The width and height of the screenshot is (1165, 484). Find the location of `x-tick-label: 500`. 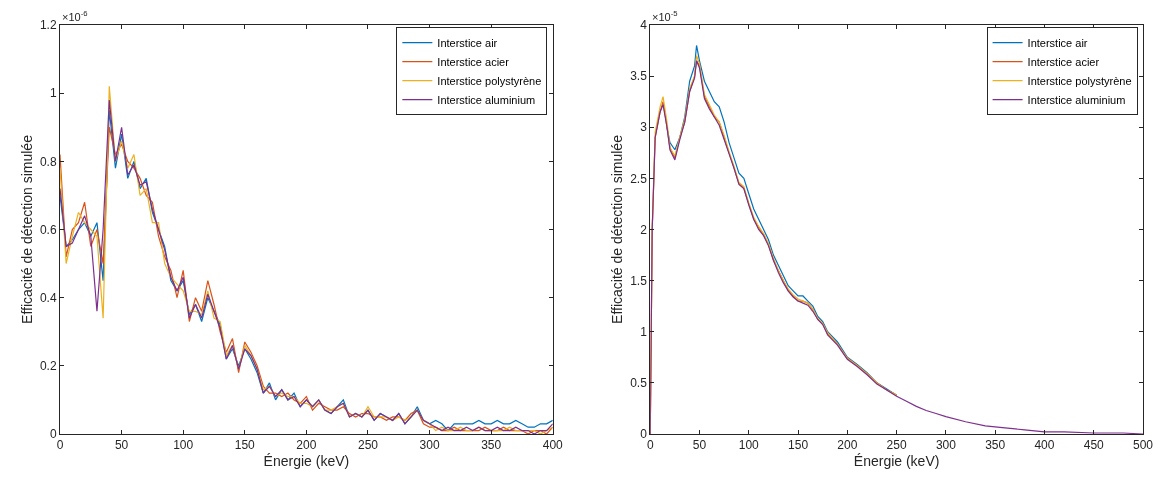

x-tick-label: 500 is located at coordinates (1143, 445).